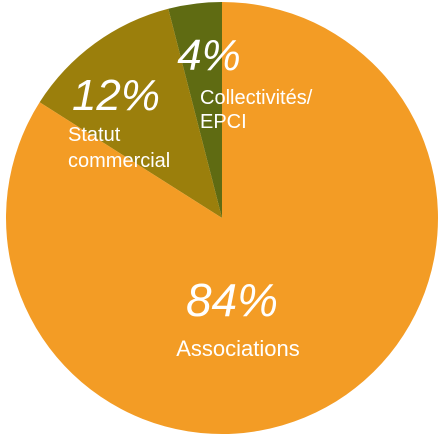 The image size is (446, 439). What do you see at coordinates (94, 135) in the screenshot?
I see `slice-label-statut-commercial-line1: Statut` at bounding box center [94, 135].